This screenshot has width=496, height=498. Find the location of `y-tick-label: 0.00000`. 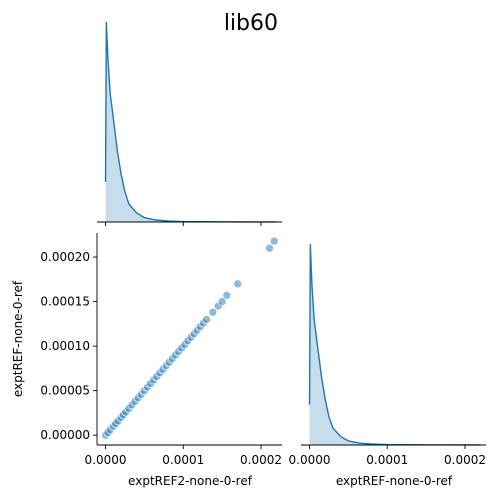

y-tick-label: 0.00000 is located at coordinates (65, 435).